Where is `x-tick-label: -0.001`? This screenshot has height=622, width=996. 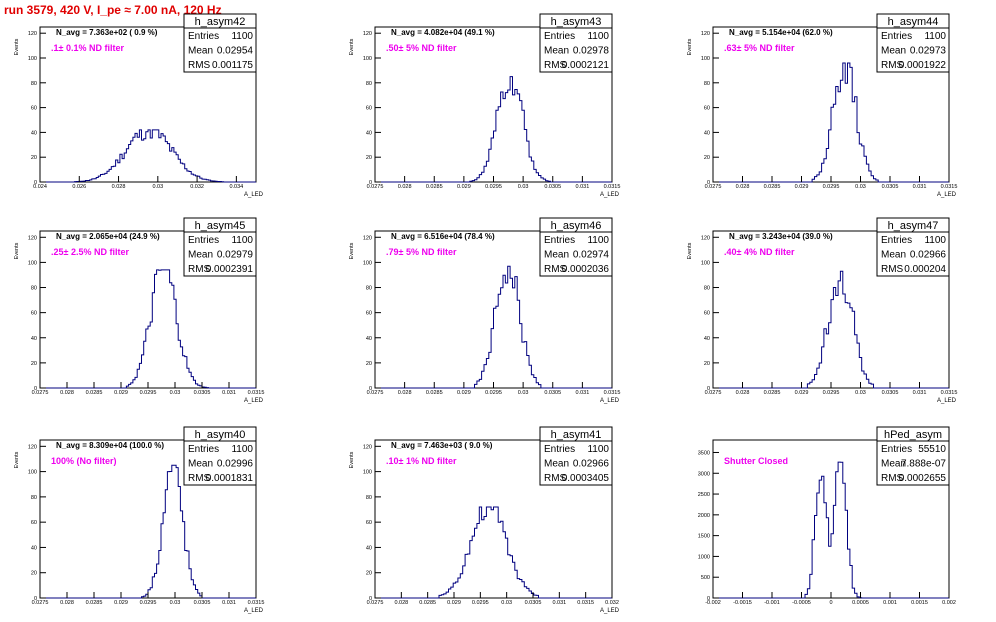 x-tick-label: -0.001 is located at coordinates (772, 603).